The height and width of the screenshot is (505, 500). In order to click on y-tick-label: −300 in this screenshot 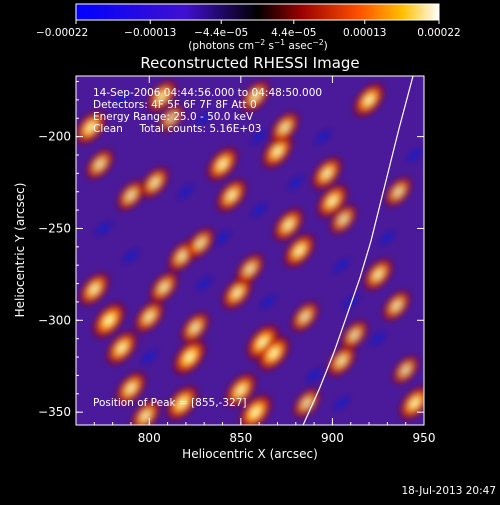, I will do `click(54, 320)`.